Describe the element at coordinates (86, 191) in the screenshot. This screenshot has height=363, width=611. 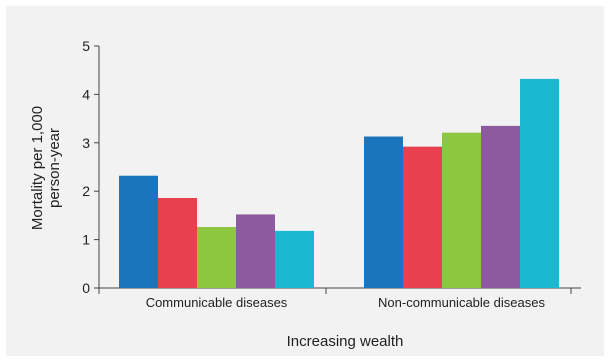
I see `y-tick-label: 2` at that location.